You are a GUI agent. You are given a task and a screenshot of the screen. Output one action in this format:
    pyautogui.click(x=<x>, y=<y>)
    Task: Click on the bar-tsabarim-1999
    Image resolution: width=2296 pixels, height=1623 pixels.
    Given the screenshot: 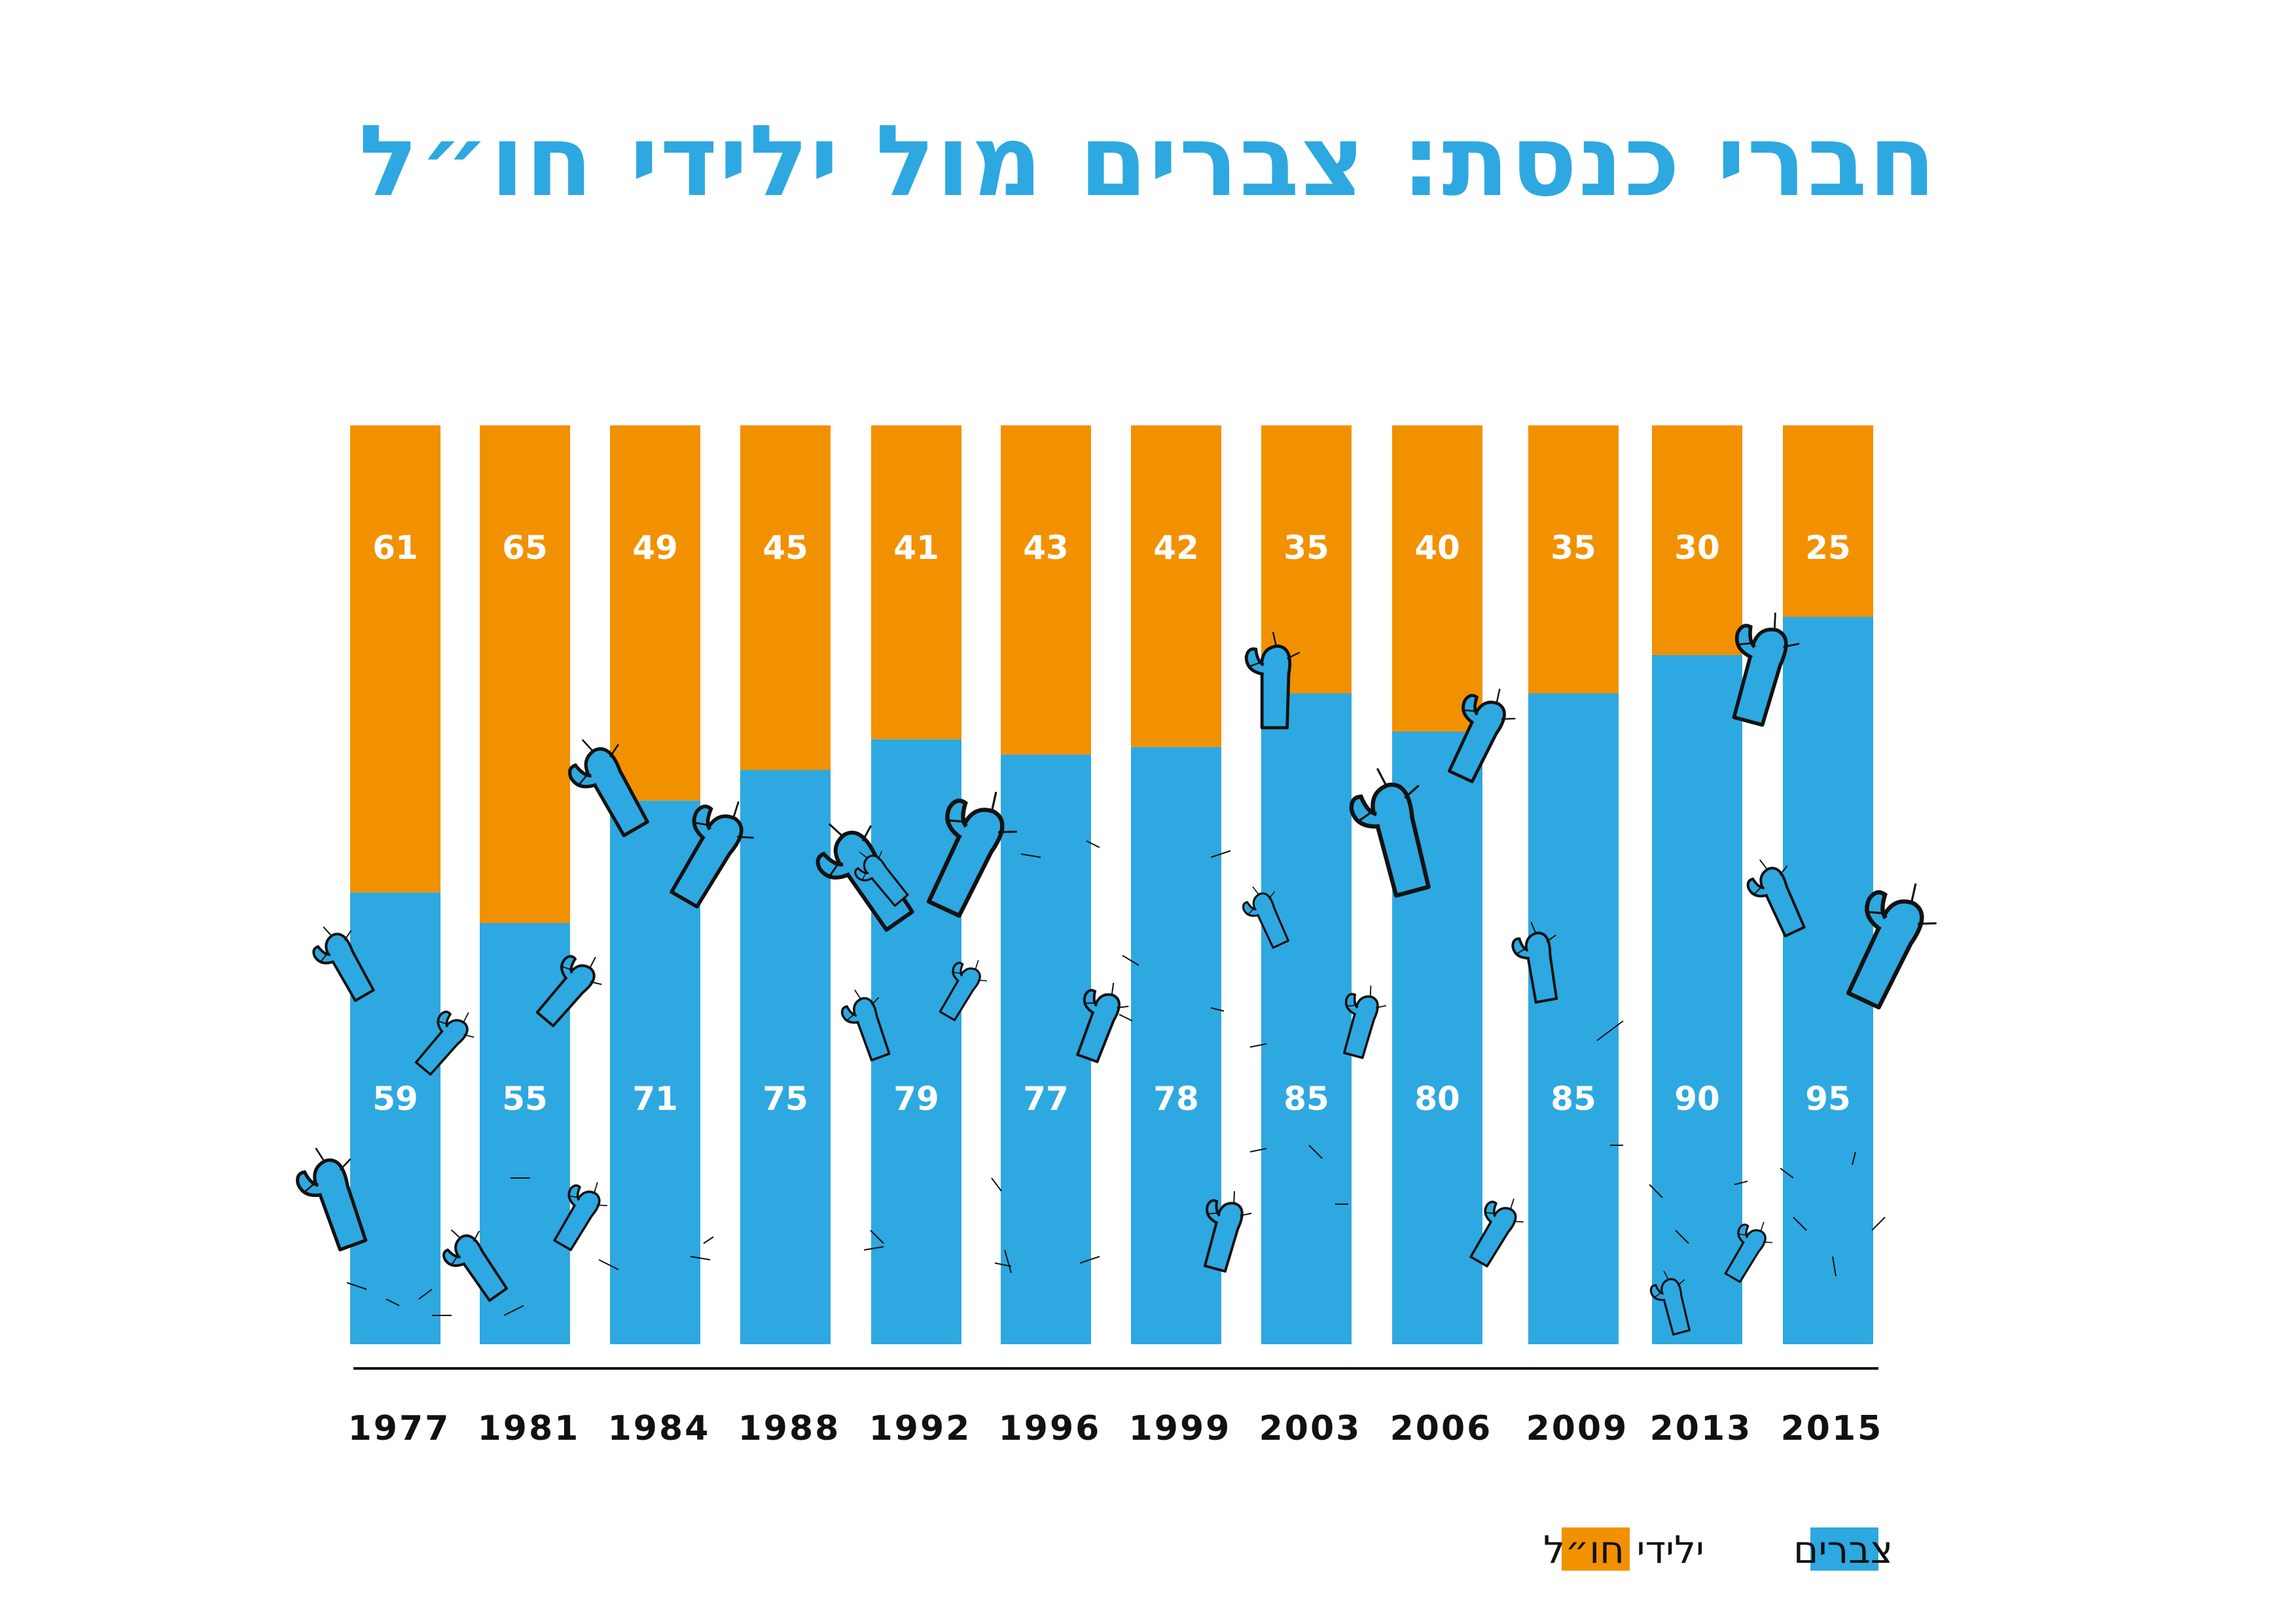 What is the action you would take?
    pyautogui.click(x=1176, y=1045)
    